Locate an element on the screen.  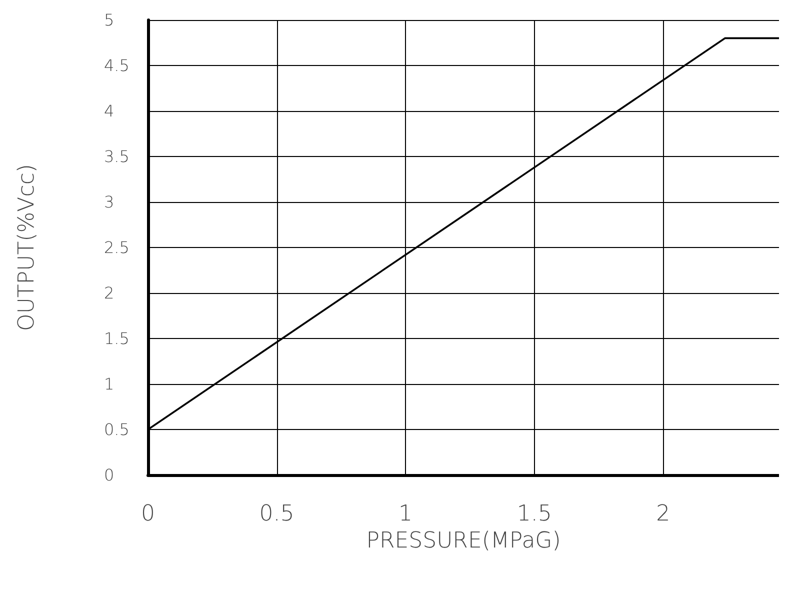
y-tick-label: 3.5 is located at coordinates (117, 156).